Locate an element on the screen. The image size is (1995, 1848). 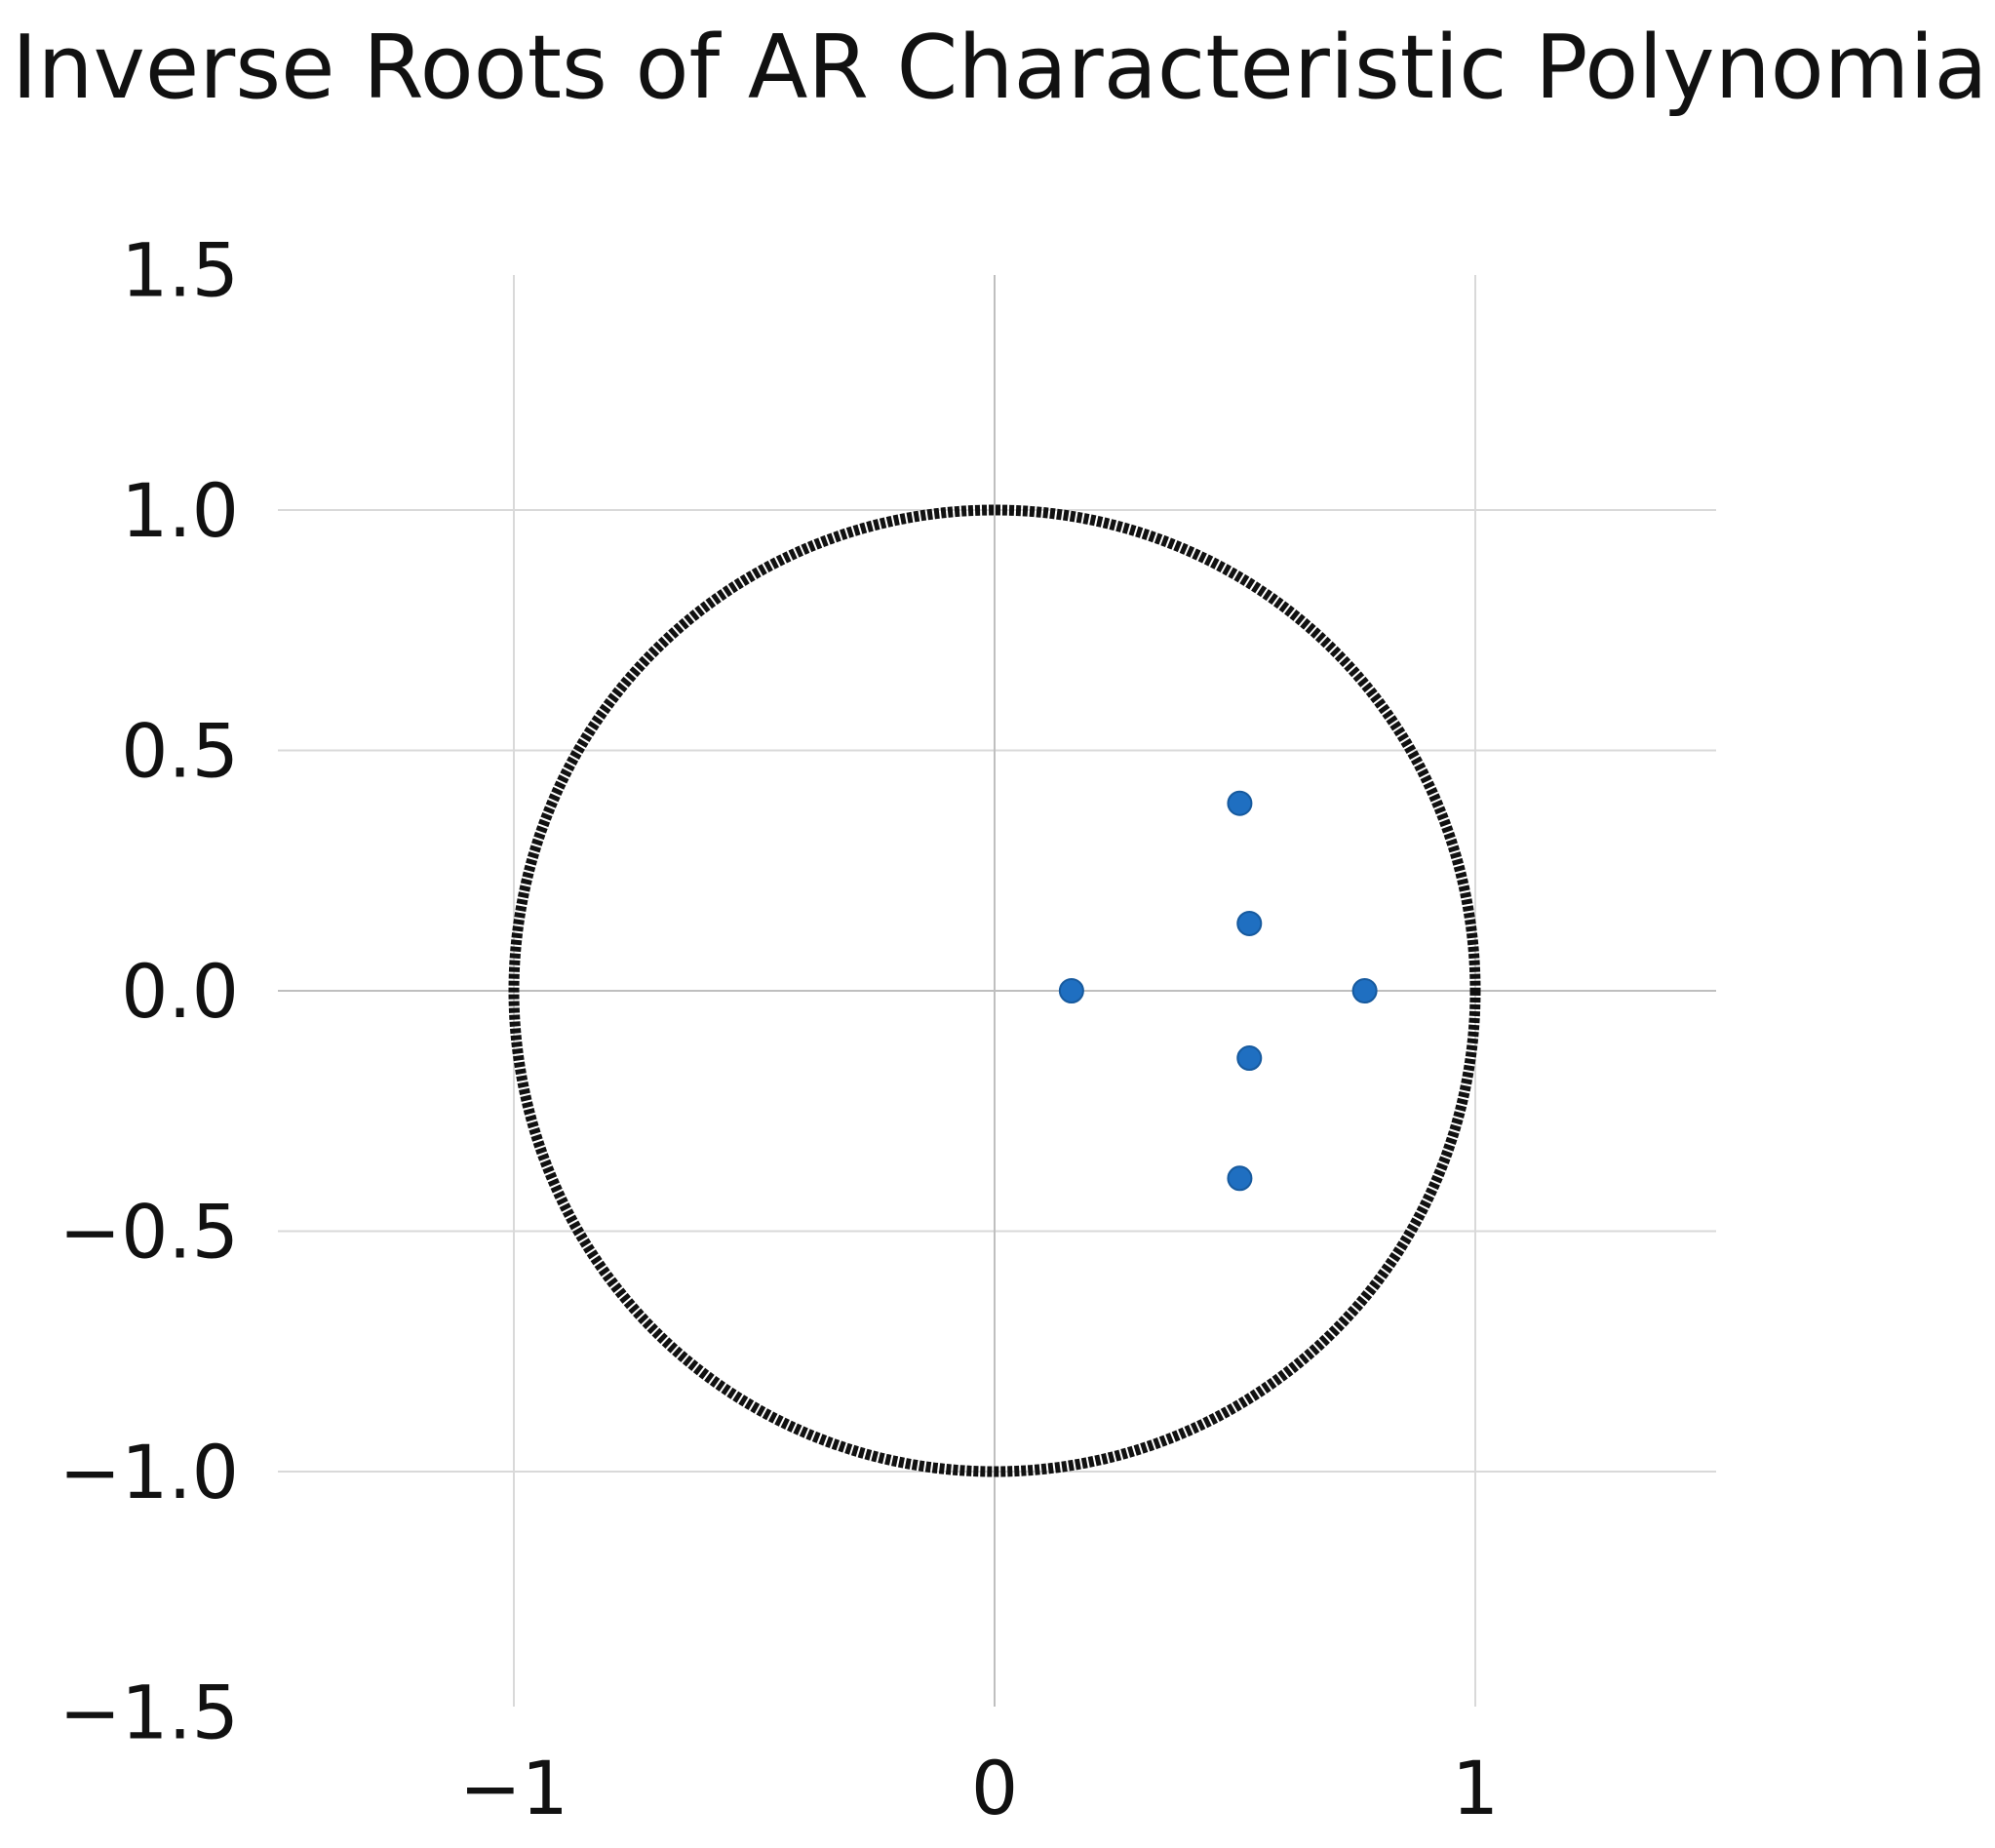
y-tick-label: −0.5 is located at coordinates (149, 1232).